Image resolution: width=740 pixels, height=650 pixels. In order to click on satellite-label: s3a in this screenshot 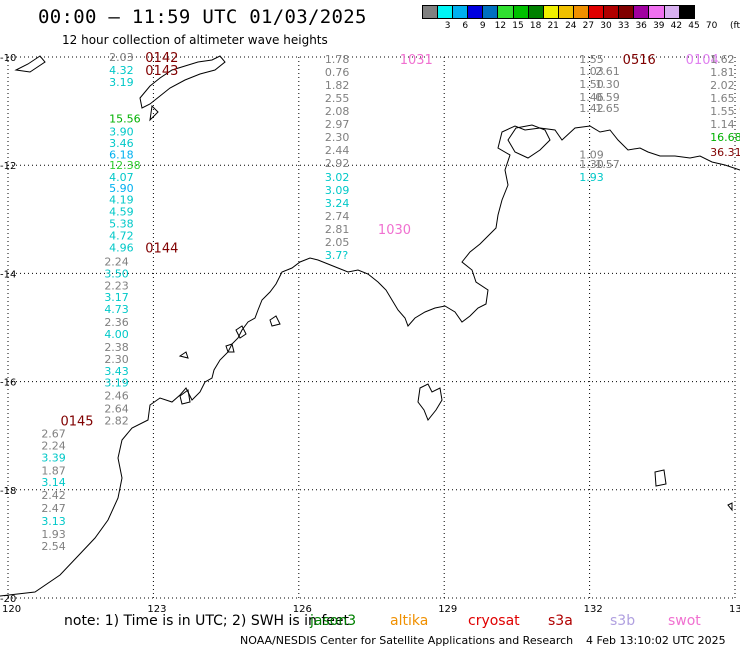, I will do `click(560, 621)`.